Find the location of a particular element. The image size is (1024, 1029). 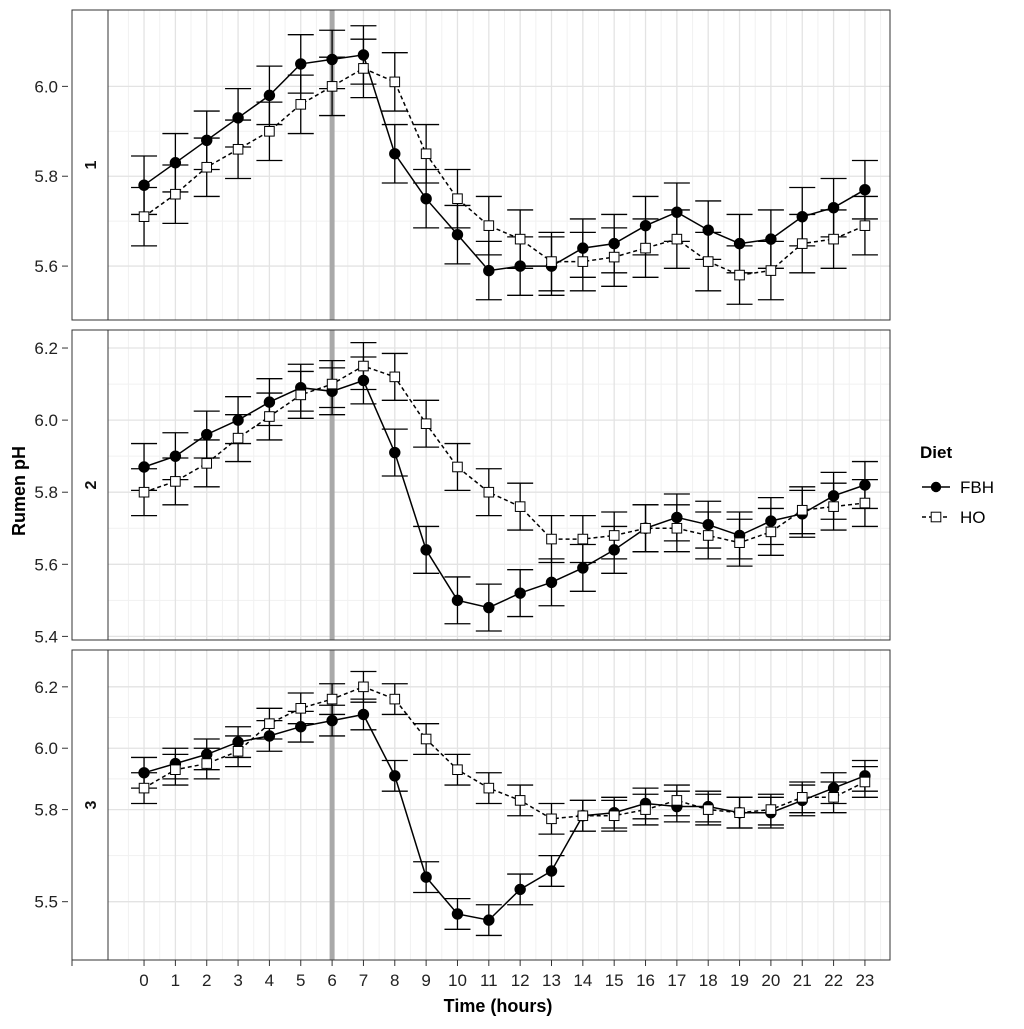

x-tick-label: 8 is located at coordinates (394, 980).